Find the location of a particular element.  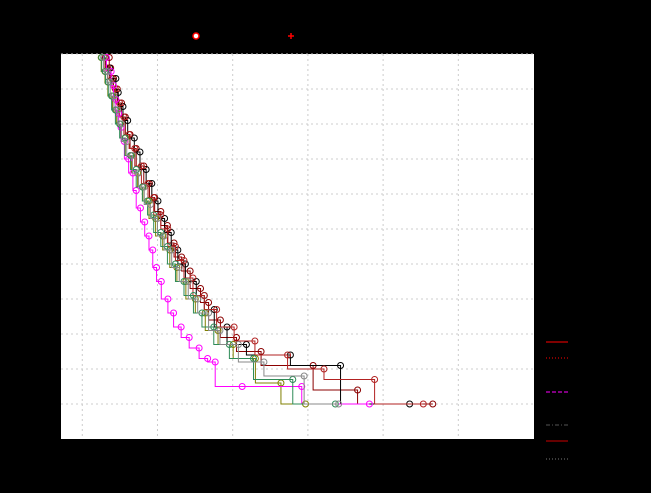

right-legend is located at coordinates (557, 400).